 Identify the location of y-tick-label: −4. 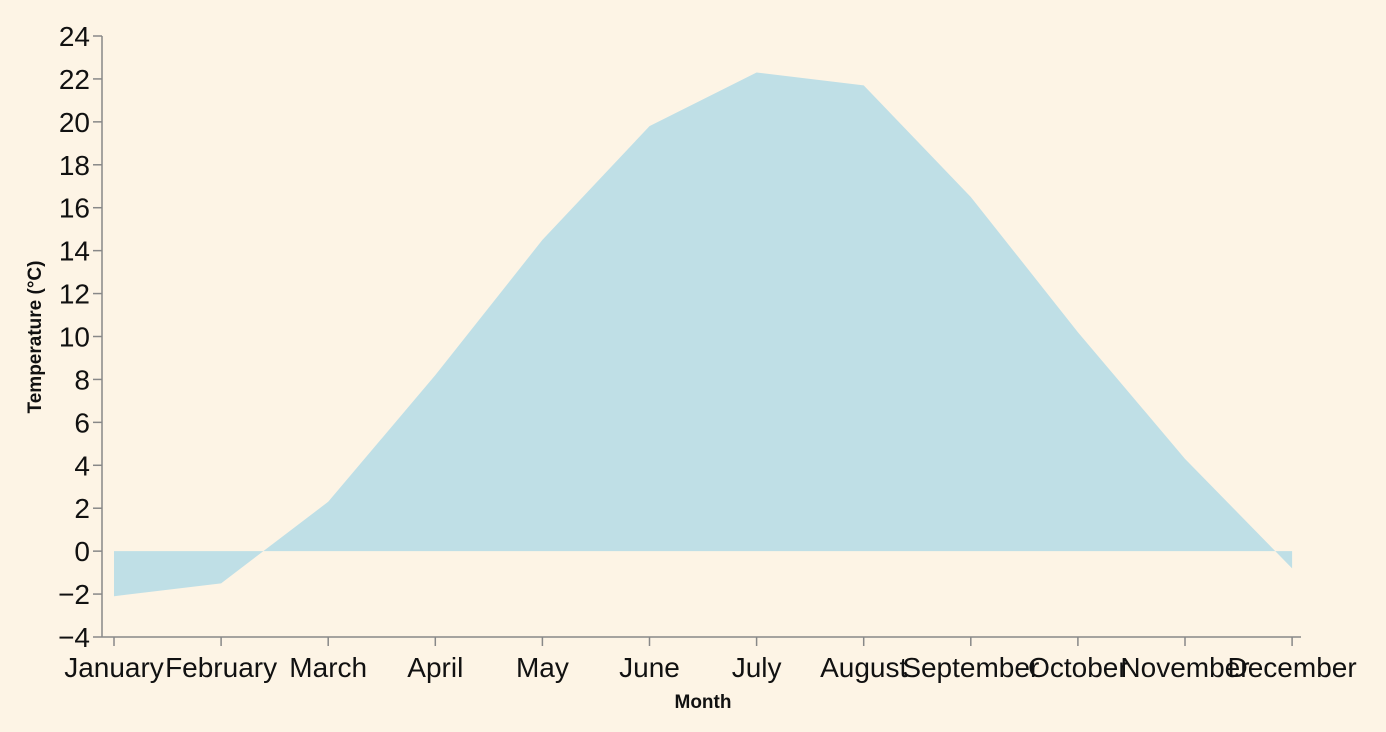
(74, 637).